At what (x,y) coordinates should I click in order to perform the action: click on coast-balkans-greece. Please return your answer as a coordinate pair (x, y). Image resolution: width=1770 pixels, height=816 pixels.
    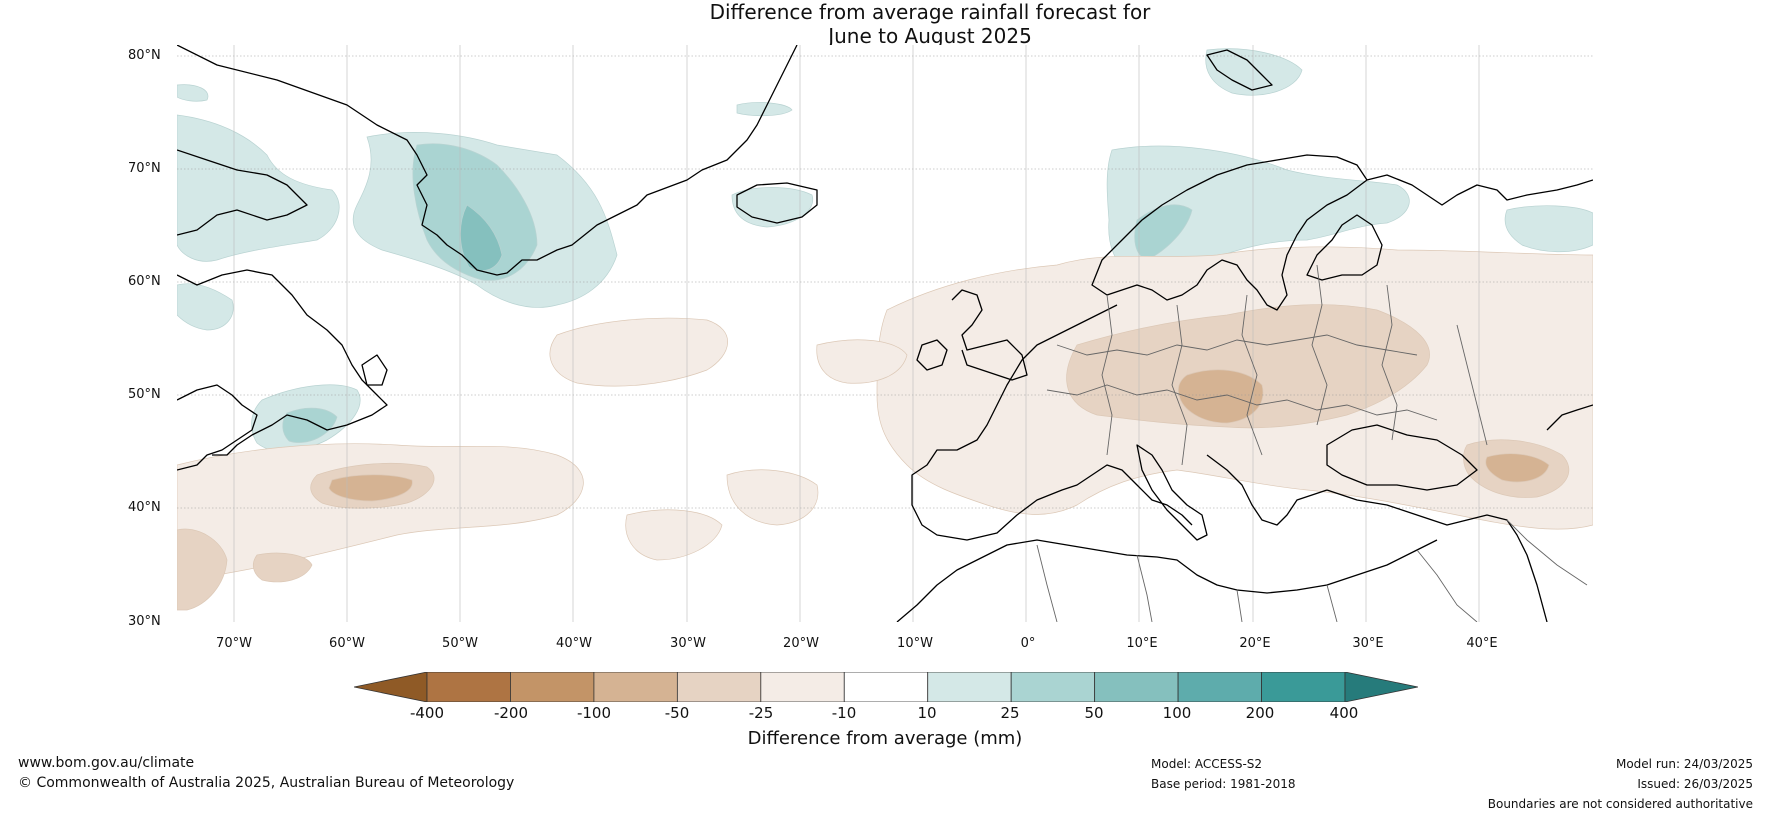
    Looking at the image, I should click on (1267, 490).